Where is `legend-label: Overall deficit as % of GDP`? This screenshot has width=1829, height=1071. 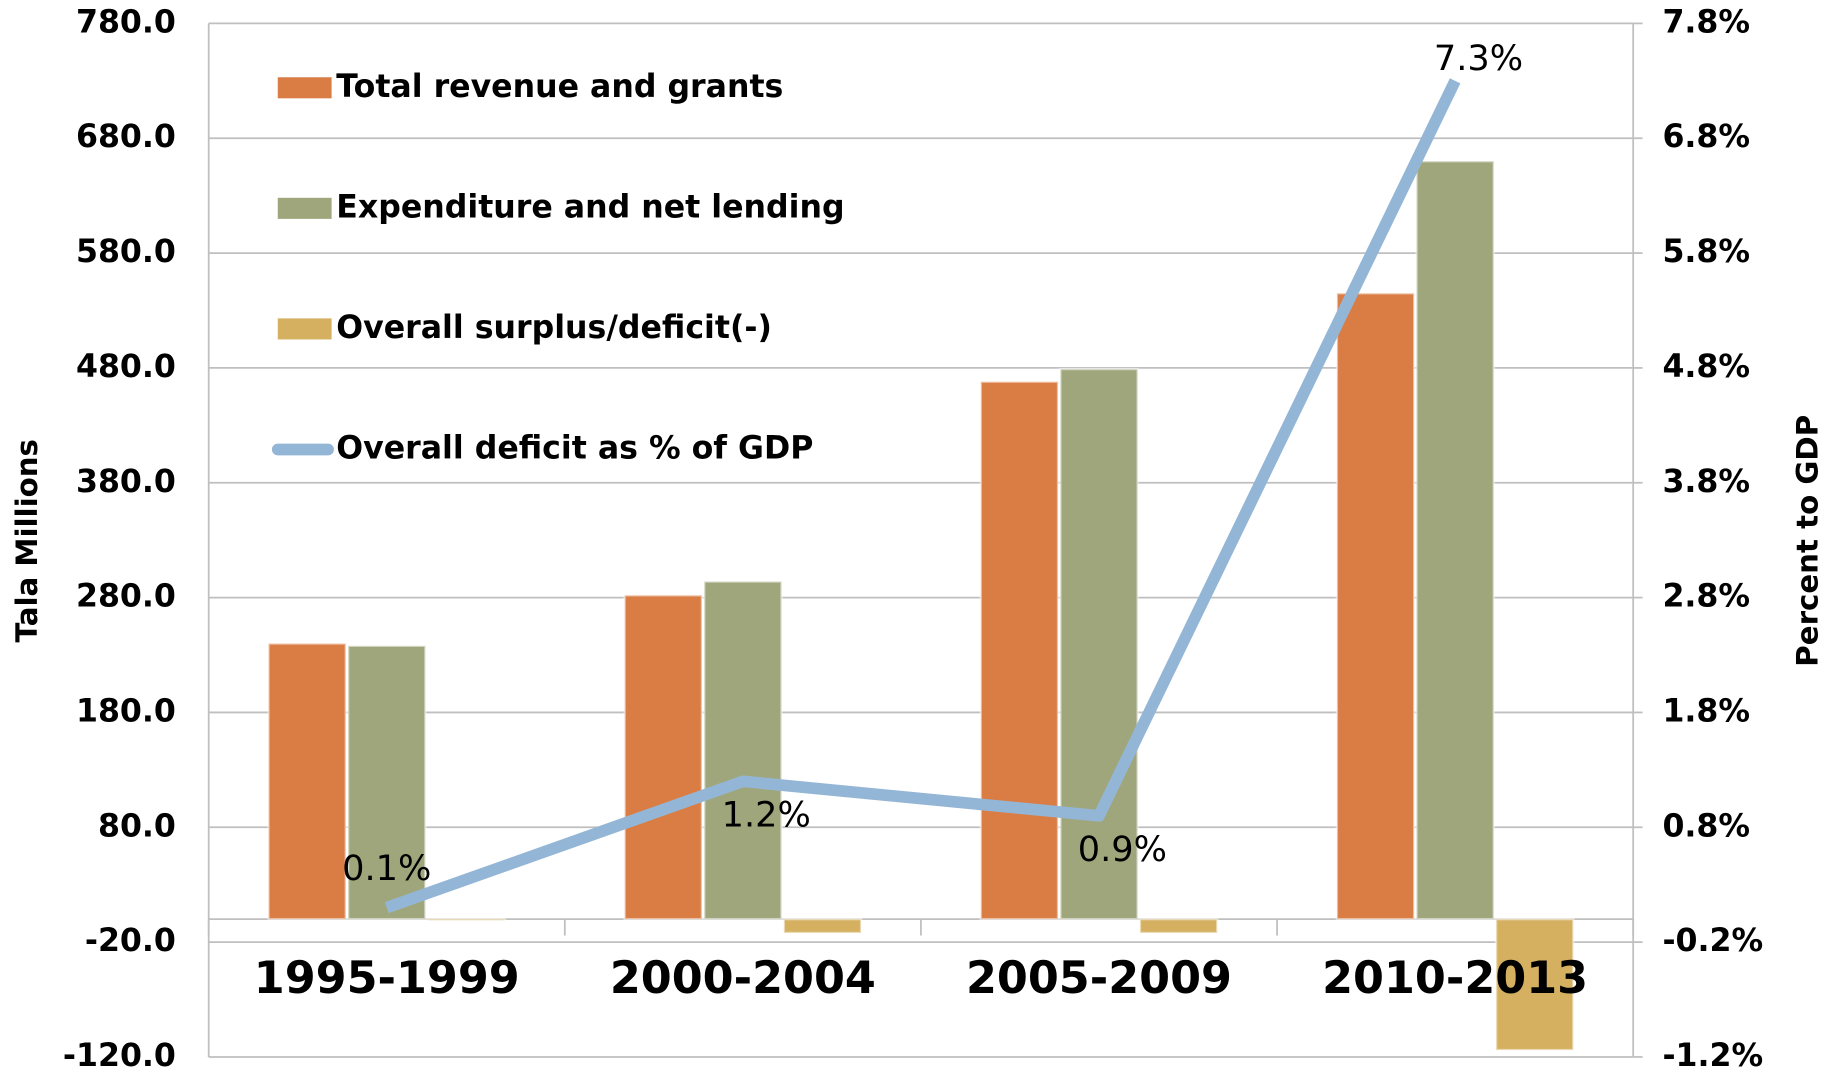
legend-label: Overall deficit as % of GDP is located at coordinates (574, 448).